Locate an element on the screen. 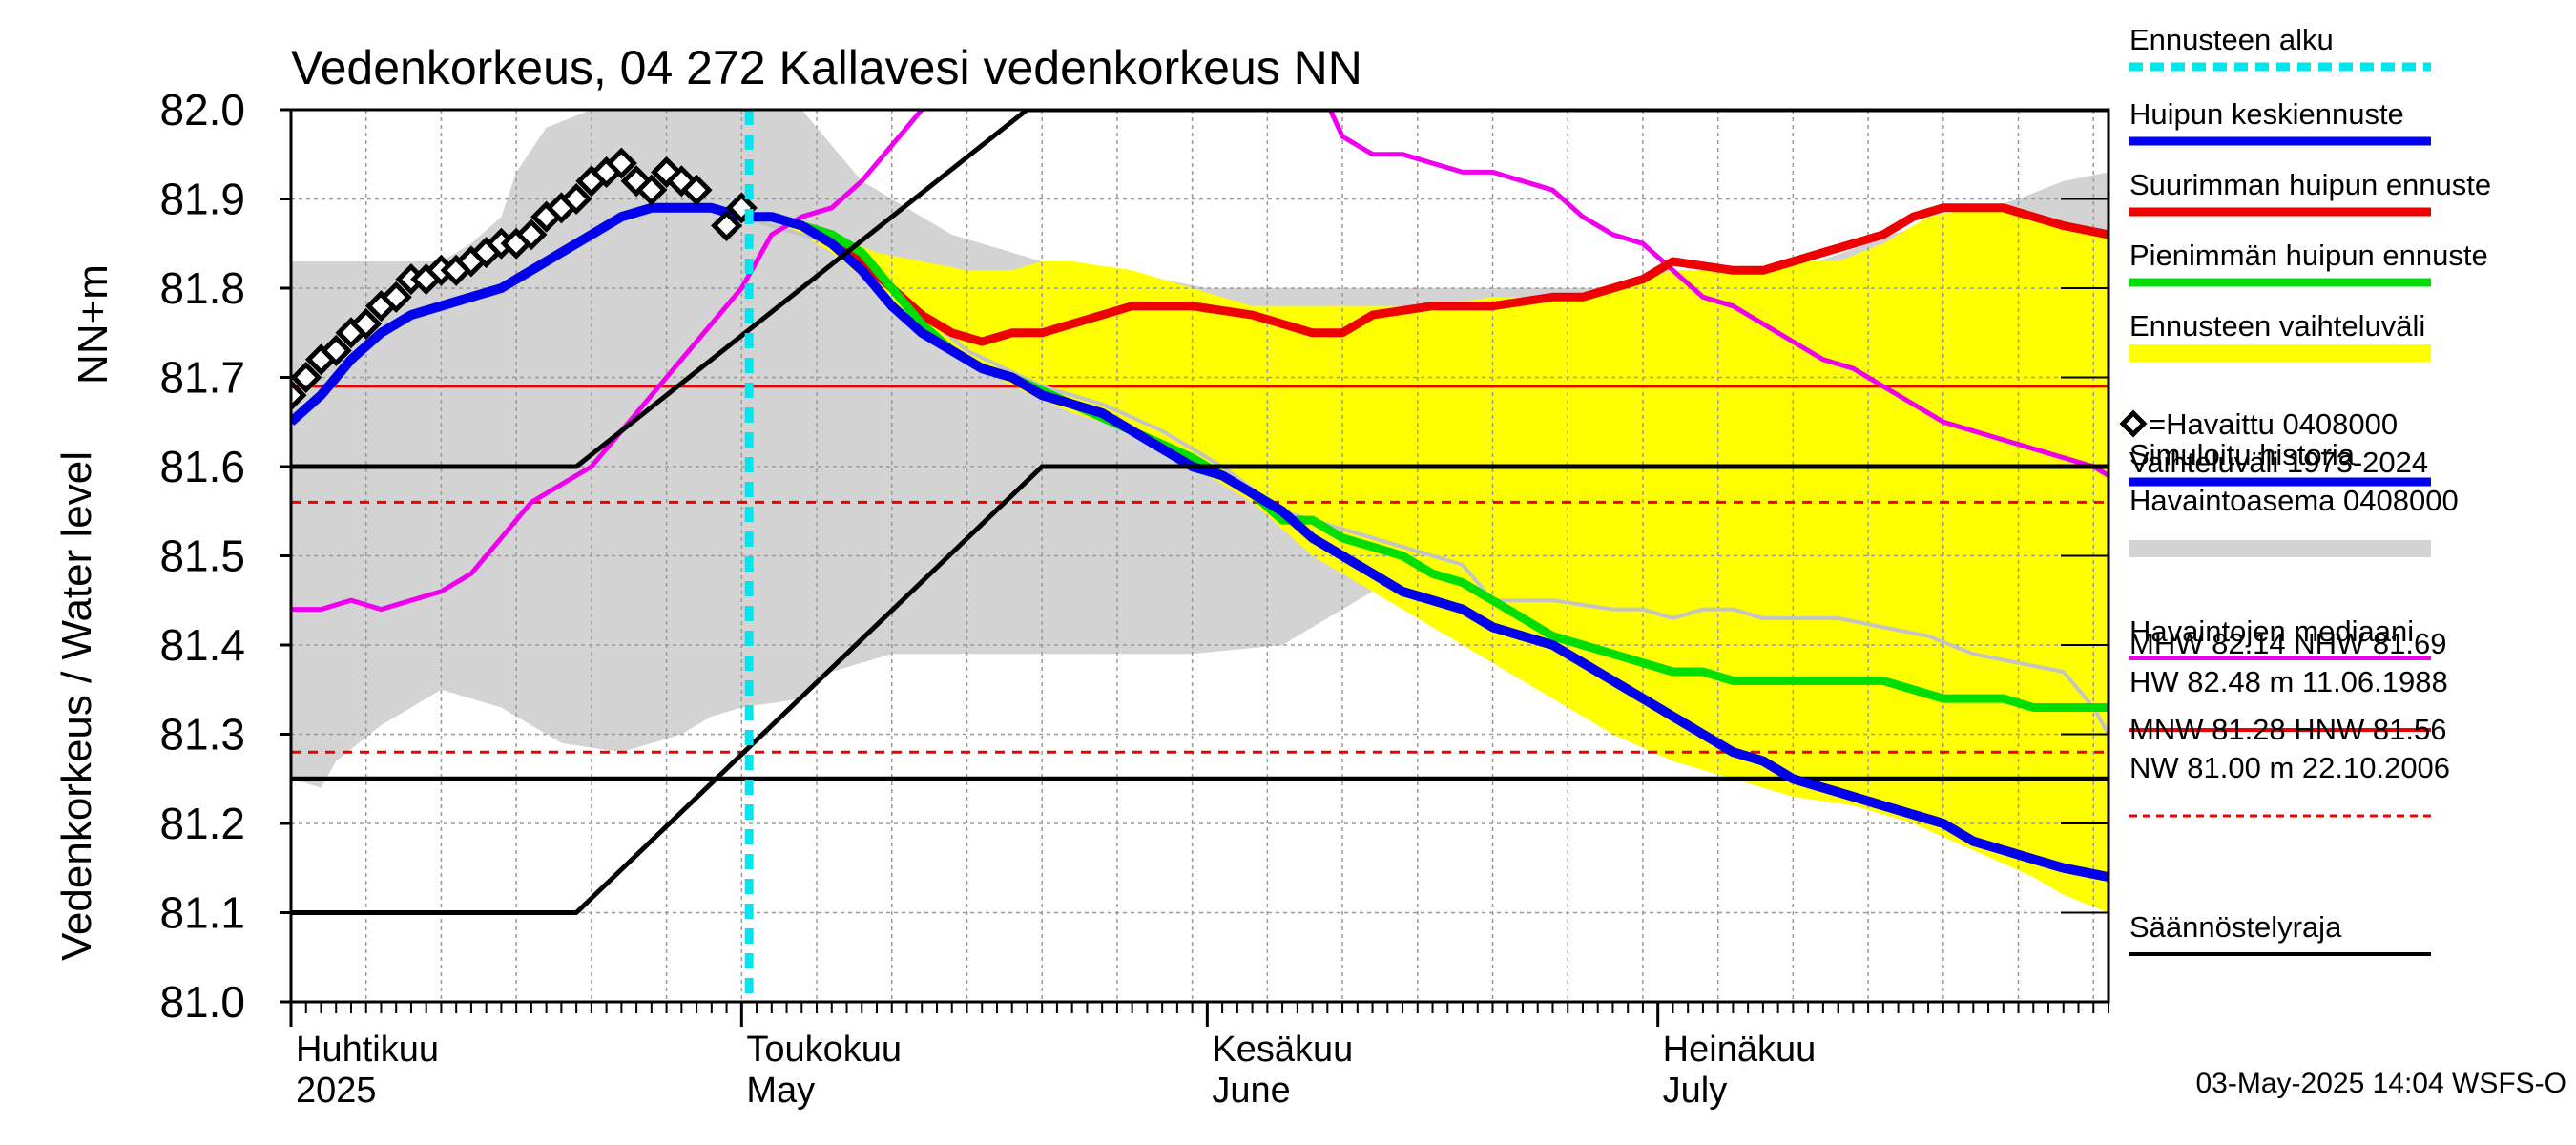  legend-label: Simuloitu historia is located at coordinates (2242, 455).